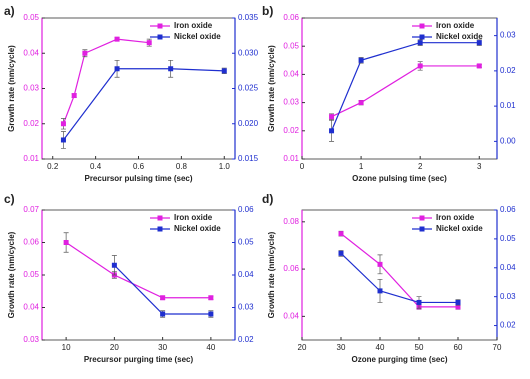 The height and width of the screenshot is (379, 530). I want to click on x-tick-label: 70, so click(497, 347).